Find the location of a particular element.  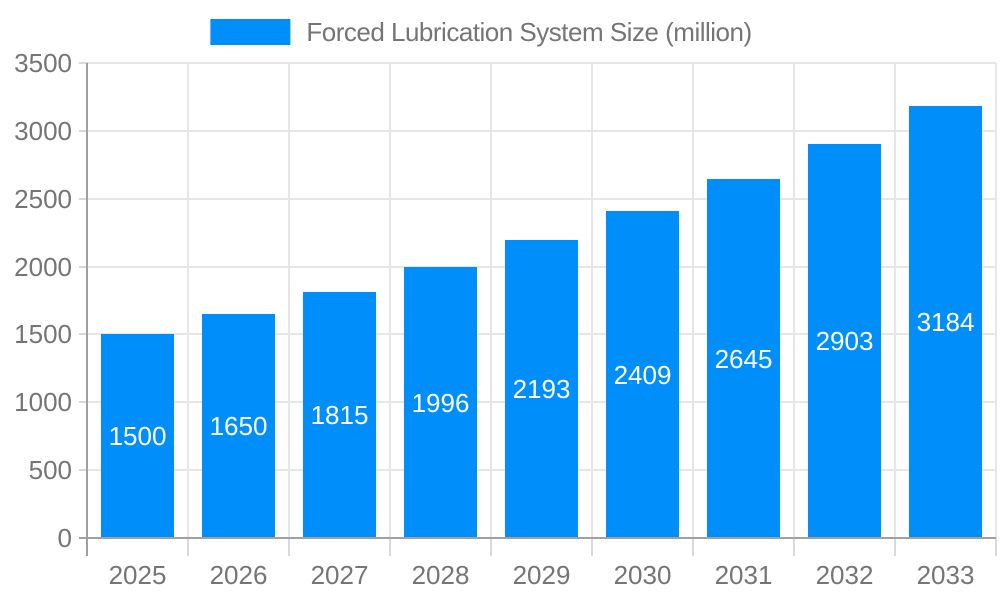

y-tick-label: 0 is located at coordinates (64, 538).